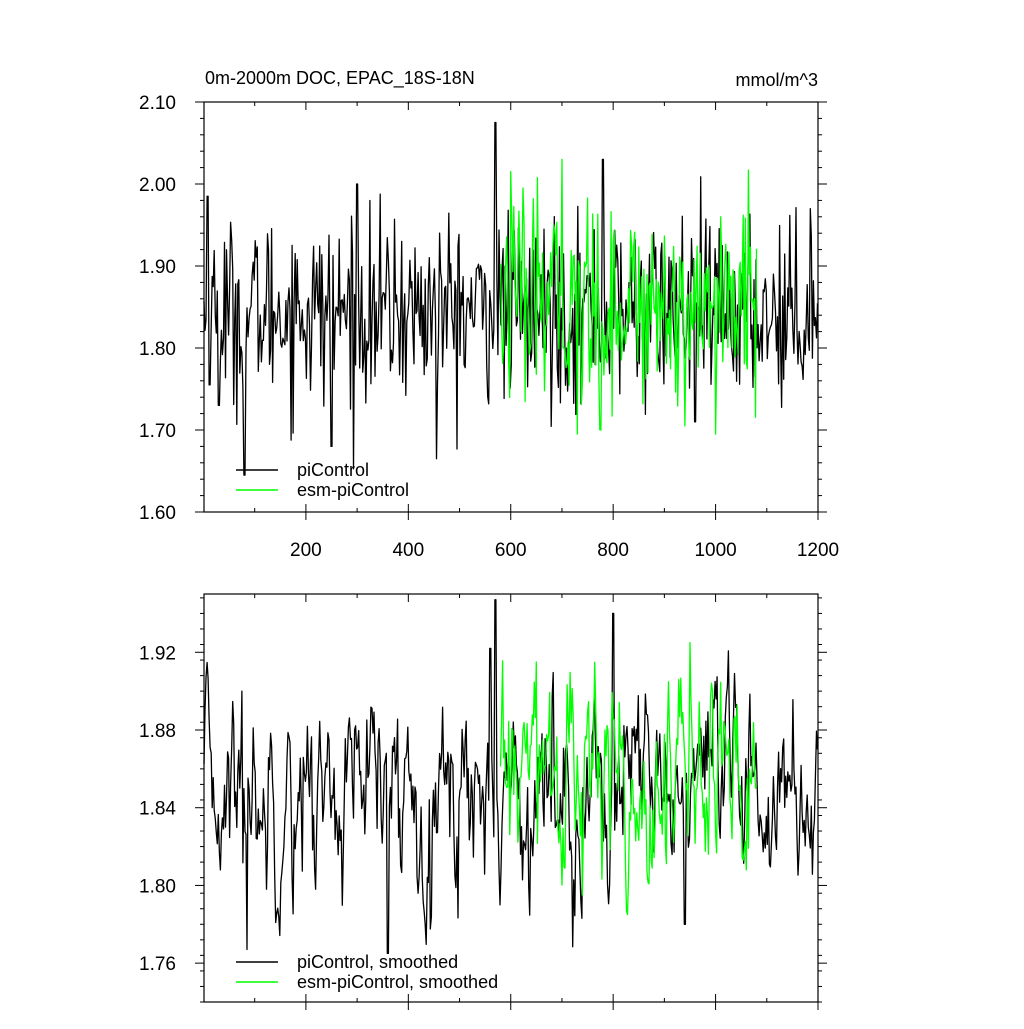  Describe the element at coordinates (715, 550) in the screenshot. I see `x-tick-label: 1000` at that location.